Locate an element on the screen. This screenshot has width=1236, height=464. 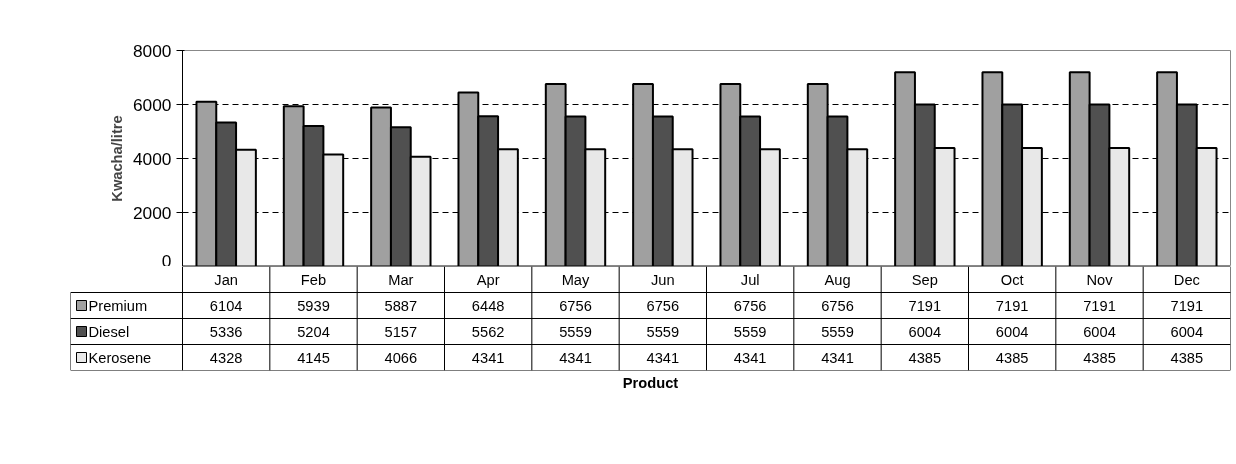
x-tick-label: Feb is located at coordinates (313, 279).